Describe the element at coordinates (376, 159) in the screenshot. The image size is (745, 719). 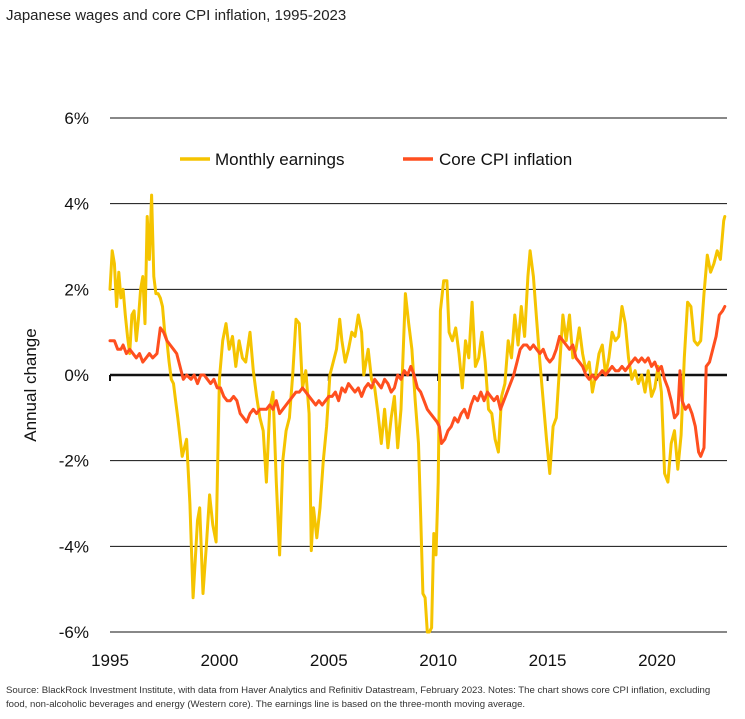
I see `legend: Monthly earnings Core CPI inflation` at that location.